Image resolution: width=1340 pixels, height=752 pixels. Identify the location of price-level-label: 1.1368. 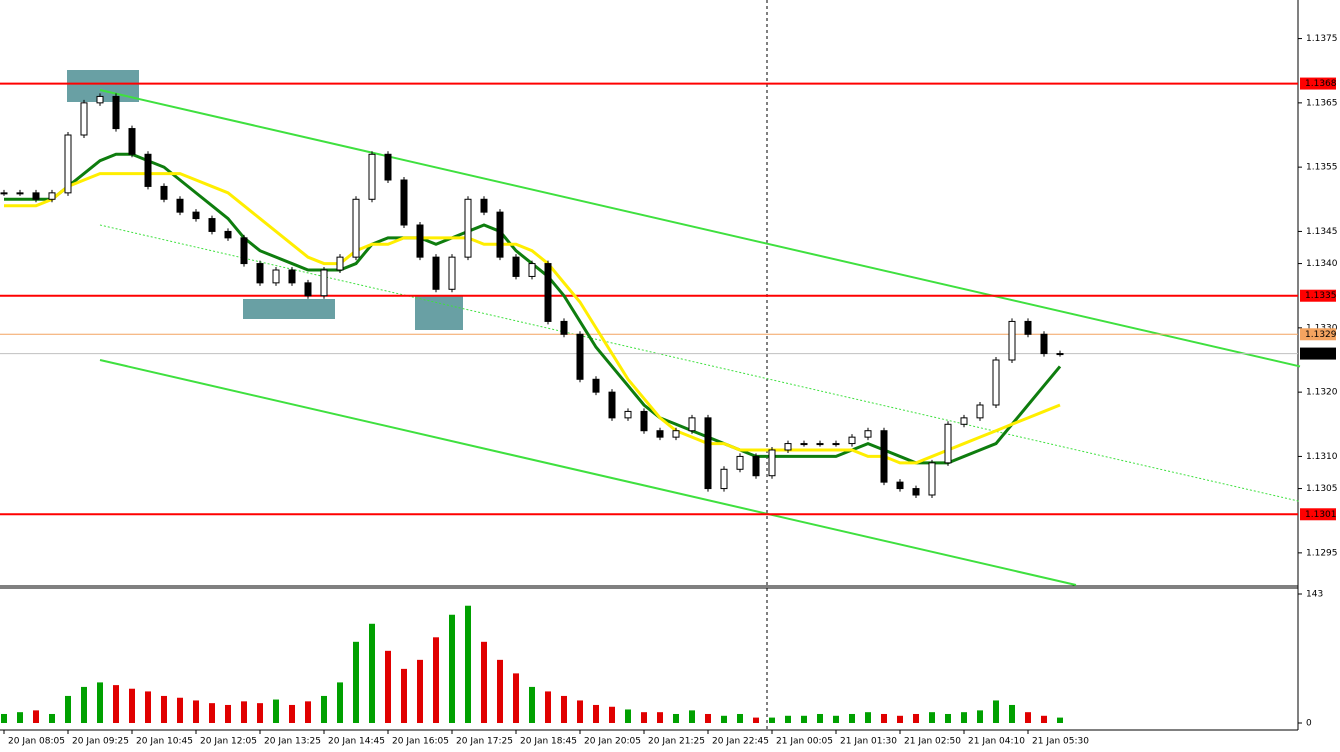
(1321, 84).